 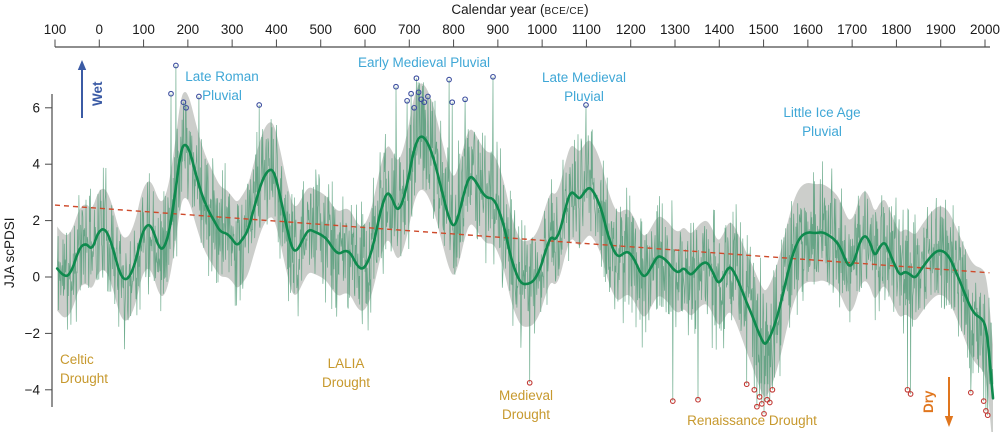 I want to click on y-axis-tick-label: 0, so click(x=36, y=277).